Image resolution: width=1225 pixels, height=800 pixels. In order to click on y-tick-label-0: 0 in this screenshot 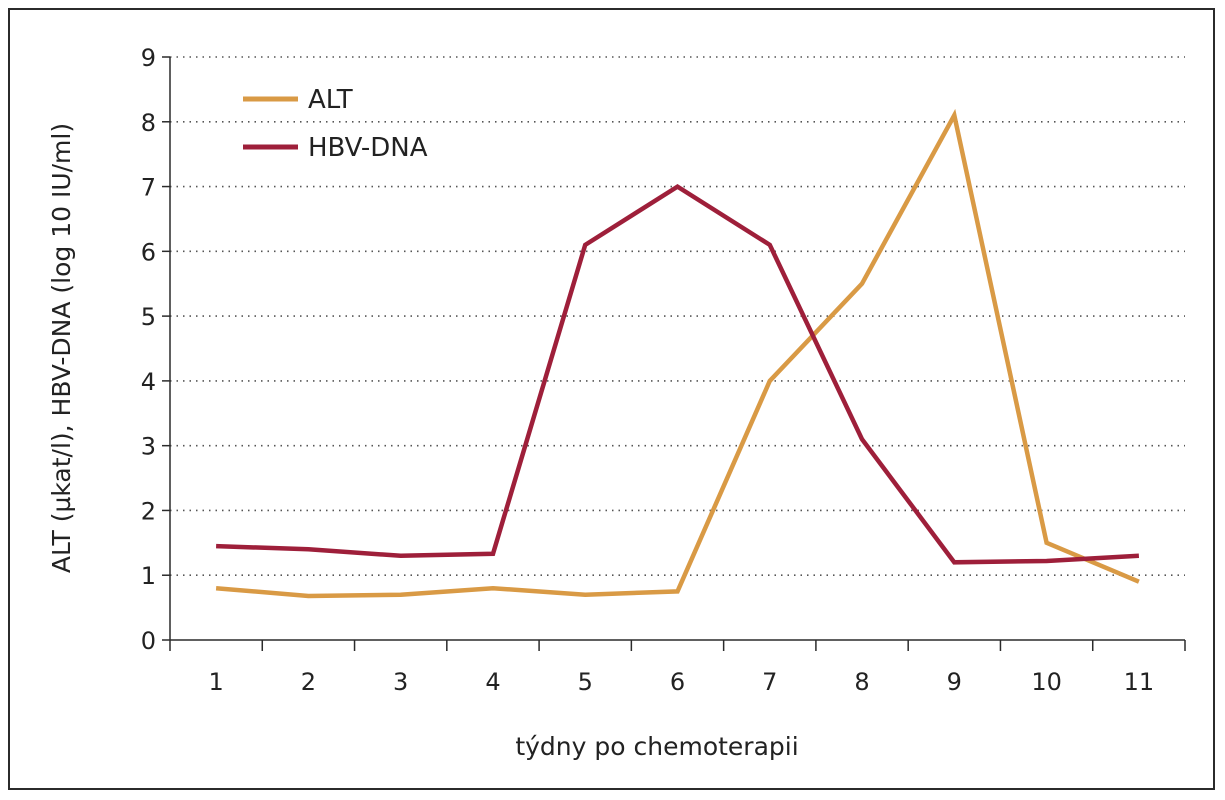, I will do `click(148, 641)`.